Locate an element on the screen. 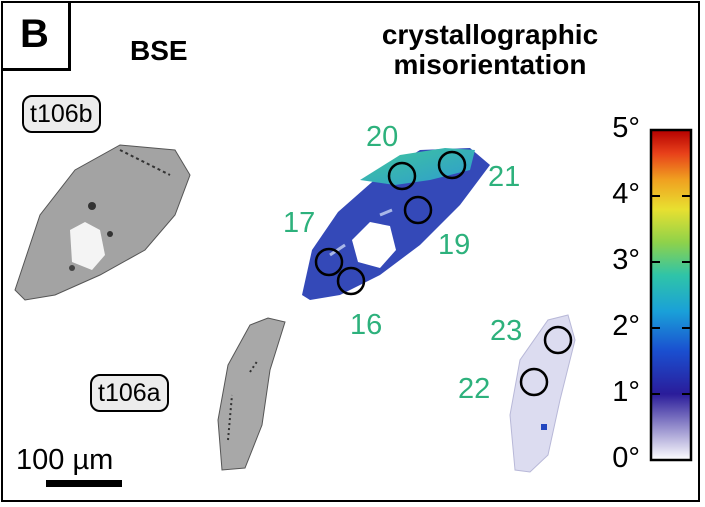 This screenshot has width=705, height=507. scale-bar-label: 100 µm is located at coordinates (65, 460).